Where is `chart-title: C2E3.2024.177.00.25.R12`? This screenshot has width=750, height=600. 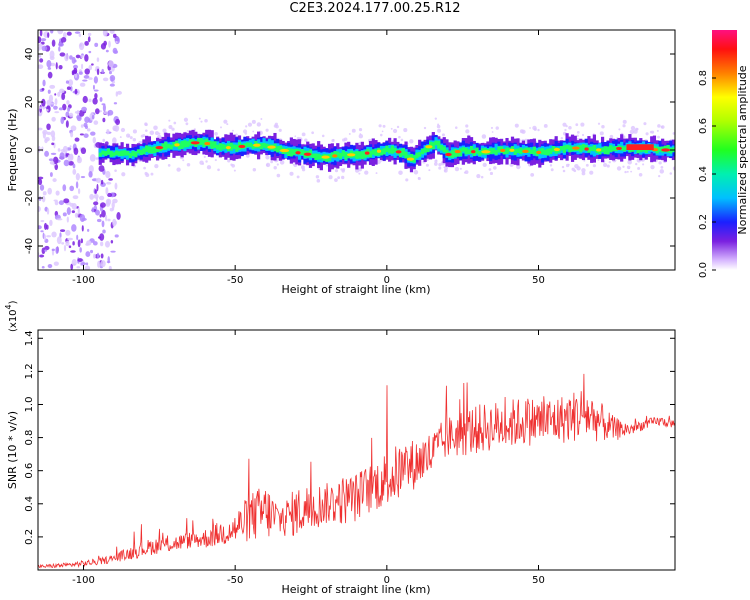
chart-title: C2E3.2024.177.00.25.R12 is located at coordinates (375, 8).